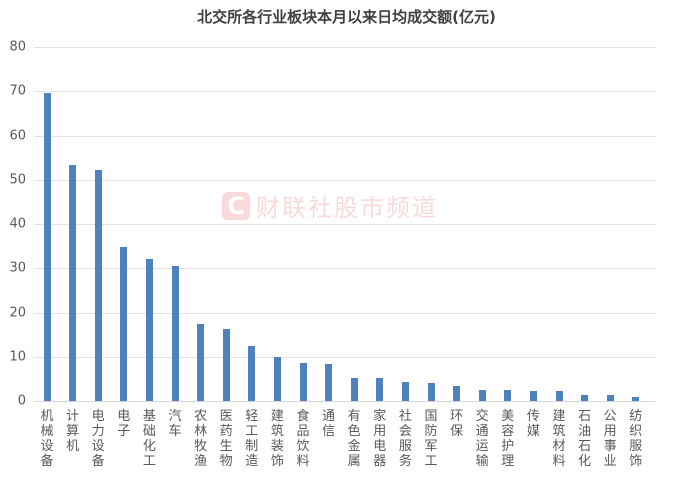 The height and width of the screenshot is (477, 693). What do you see at coordinates (175, 424) in the screenshot?
I see `x-tick-label: 汽车` at bounding box center [175, 424].